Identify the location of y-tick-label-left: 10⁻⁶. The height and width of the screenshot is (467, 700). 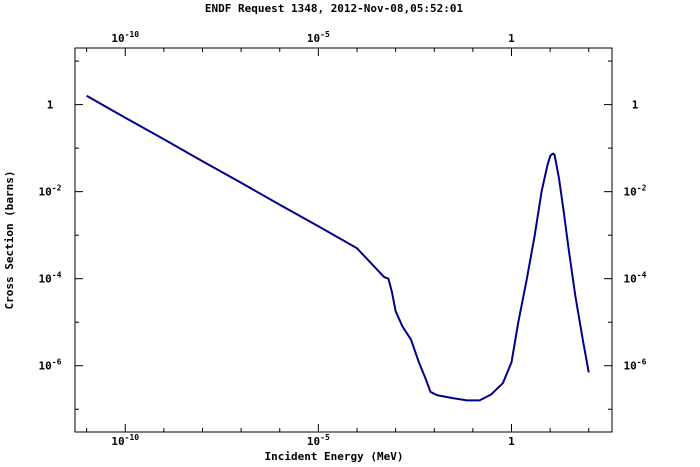
(50, 365).